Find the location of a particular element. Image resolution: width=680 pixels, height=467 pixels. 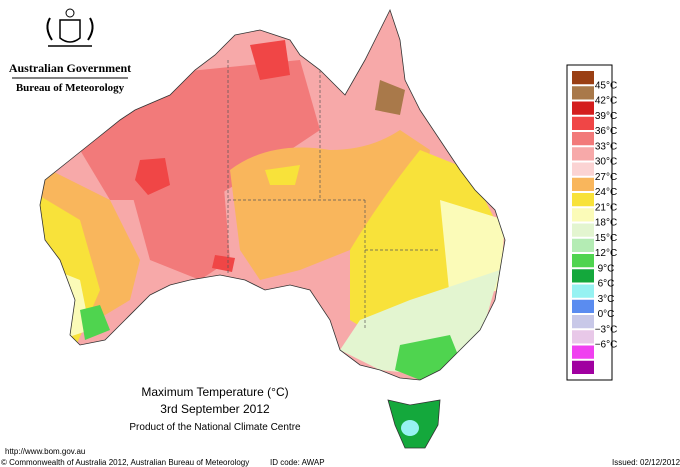

legend-label: 21°C is located at coordinates (606, 207).